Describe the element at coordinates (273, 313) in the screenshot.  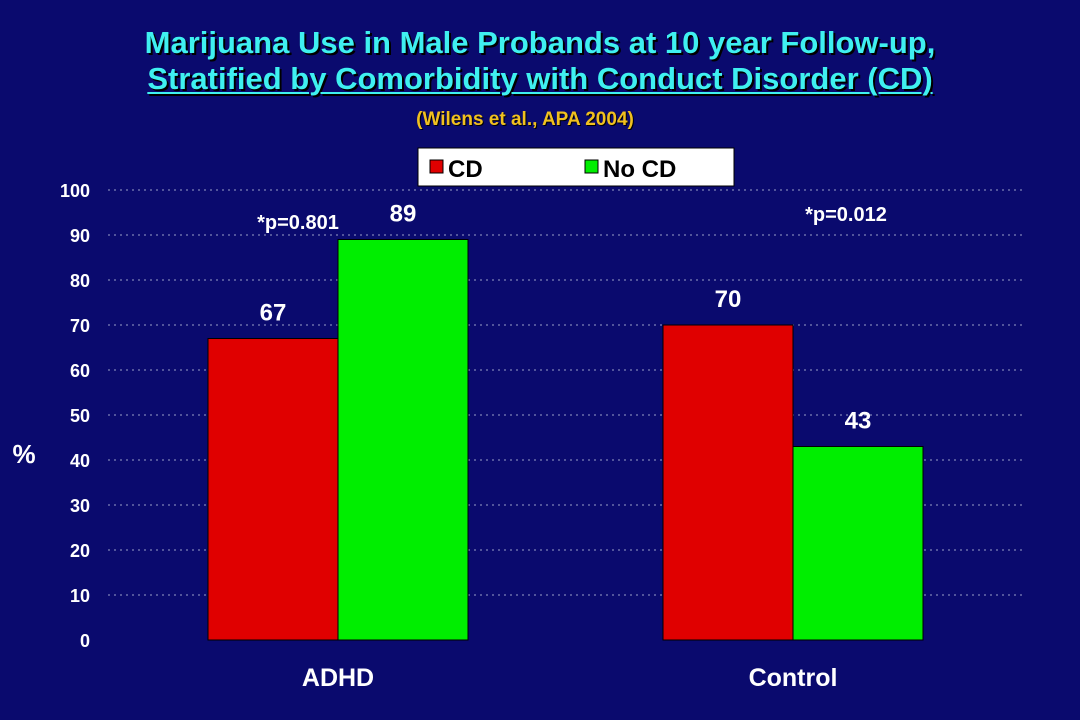
I see `bar-value-label: 67` at that location.